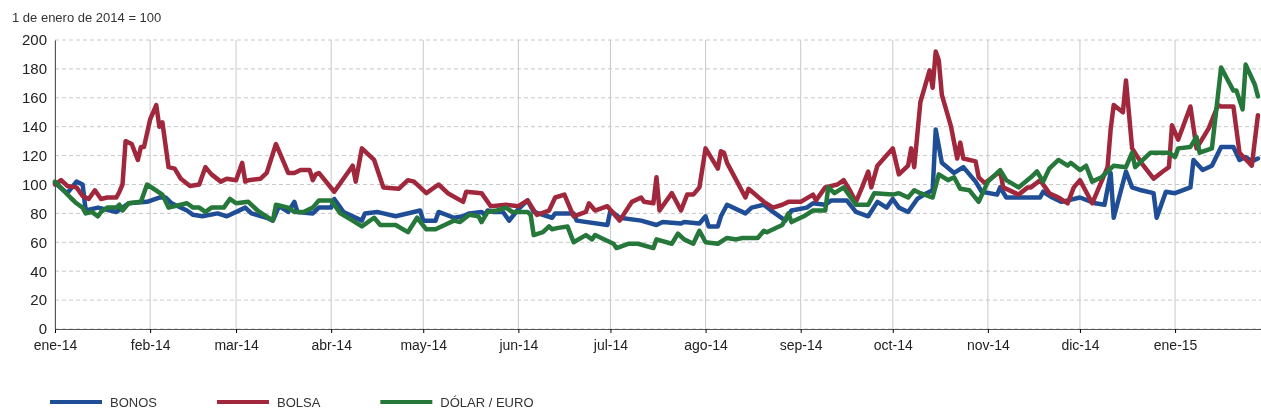 The image size is (1261, 412). I want to click on x-tick-label: oct-14, so click(893, 345).